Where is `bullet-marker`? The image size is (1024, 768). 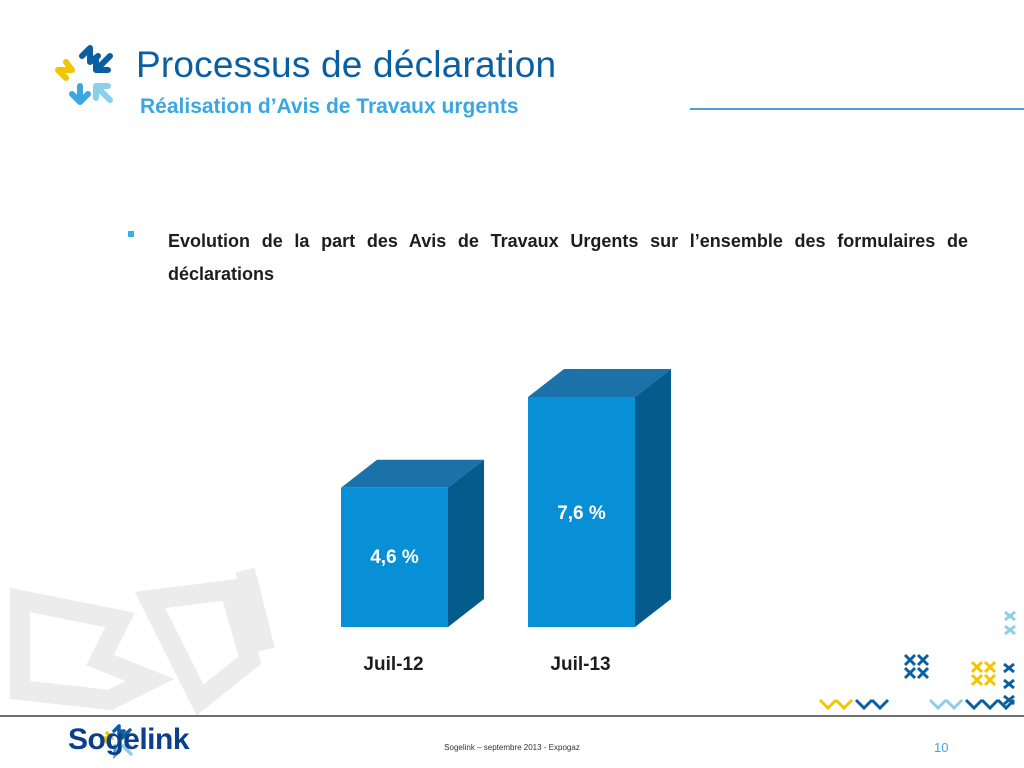 bullet-marker is located at coordinates (131, 234).